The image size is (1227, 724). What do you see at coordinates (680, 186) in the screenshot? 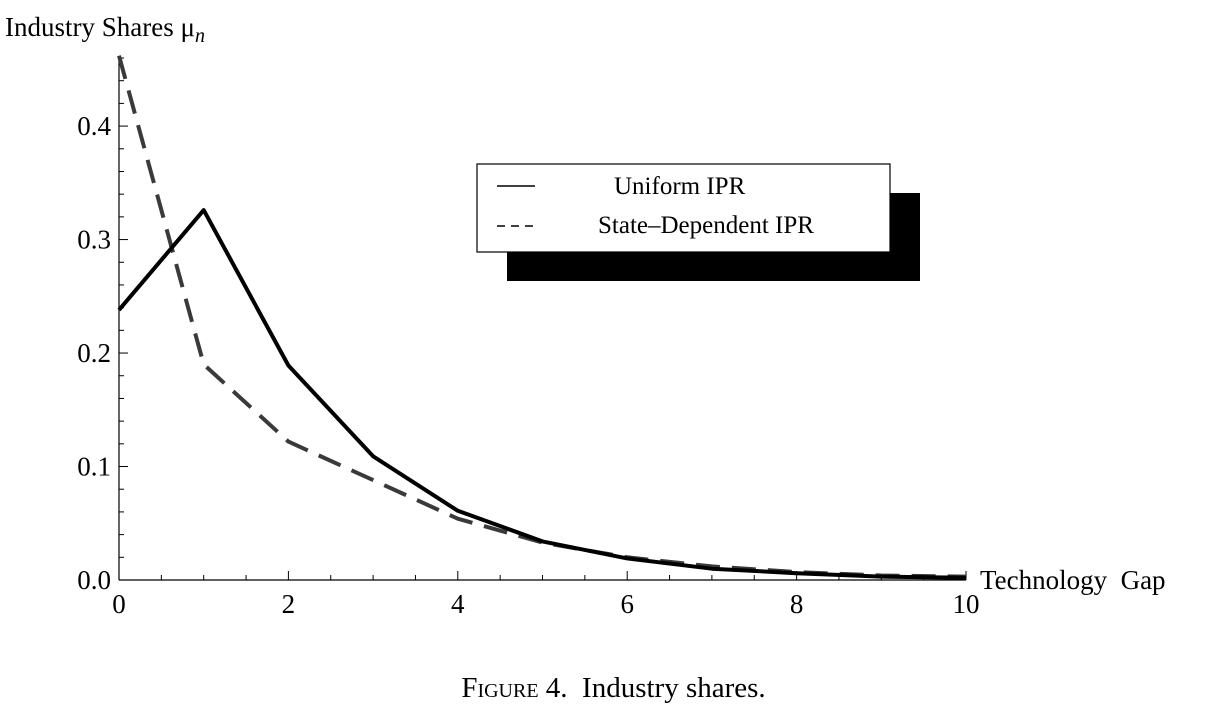
I see `legend-label-uniform: Uniform IPR` at bounding box center [680, 186].